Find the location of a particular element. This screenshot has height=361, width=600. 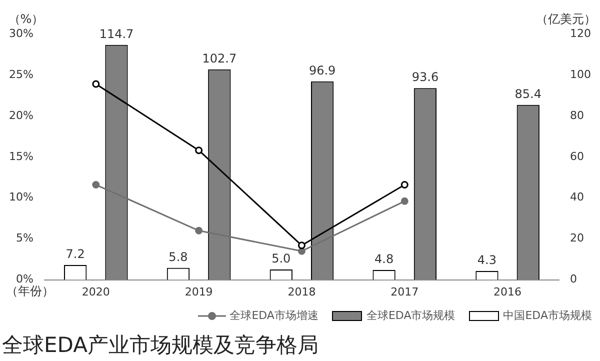

y-tick-label: 20% is located at coordinates (21, 115).